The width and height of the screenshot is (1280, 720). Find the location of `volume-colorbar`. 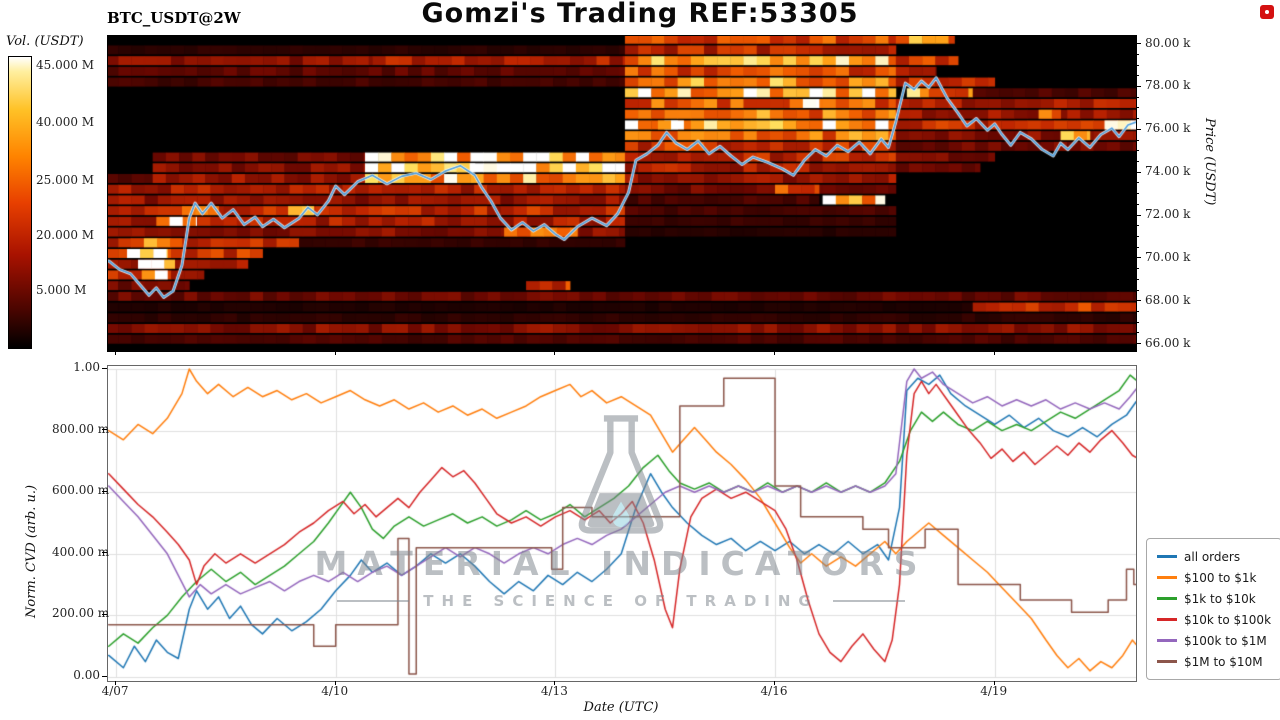

volume-colorbar is located at coordinates (20, 202).